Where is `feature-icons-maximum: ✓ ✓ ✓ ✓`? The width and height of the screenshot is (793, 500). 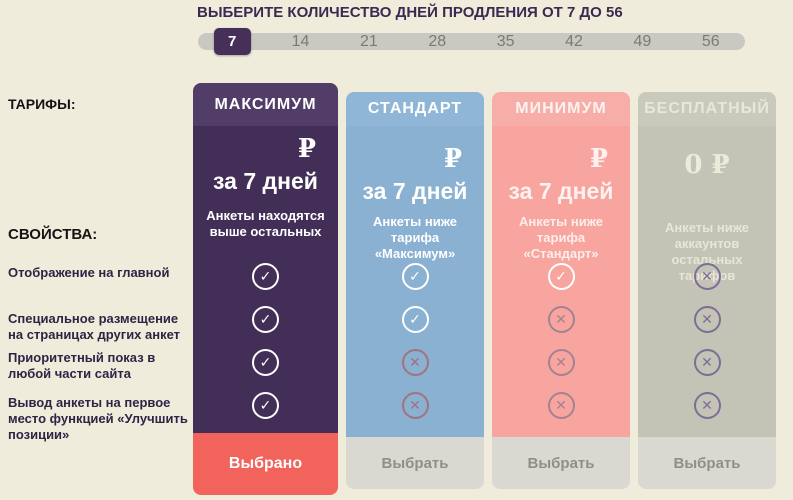 feature-icons-maximum: ✓ ✓ ✓ ✓ is located at coordinates (265, 341).